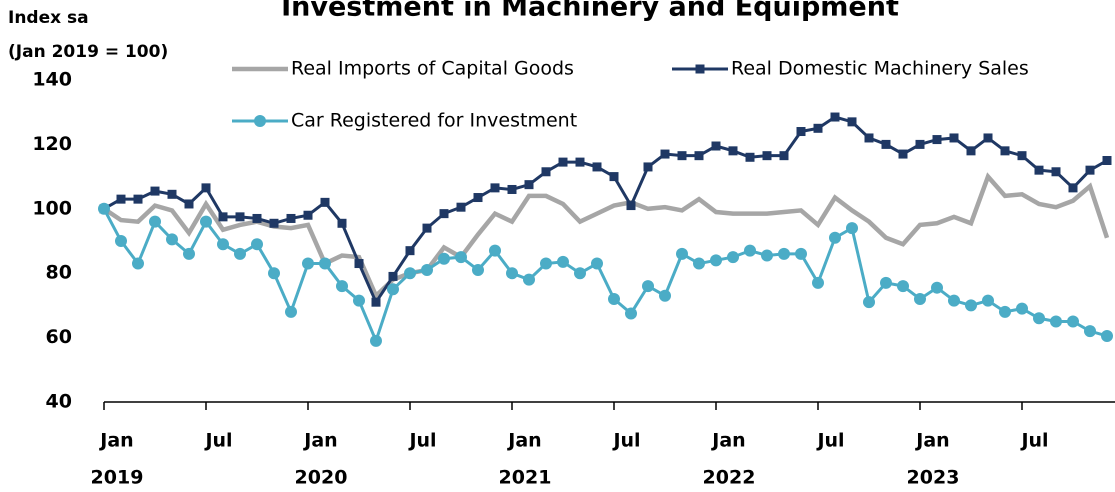 This screenshot has width=1115, height=492. What do you see at coordinates (52, 208) in the screenshot?
I see `y-tick-label: 100` at bounding box center [52, 208].